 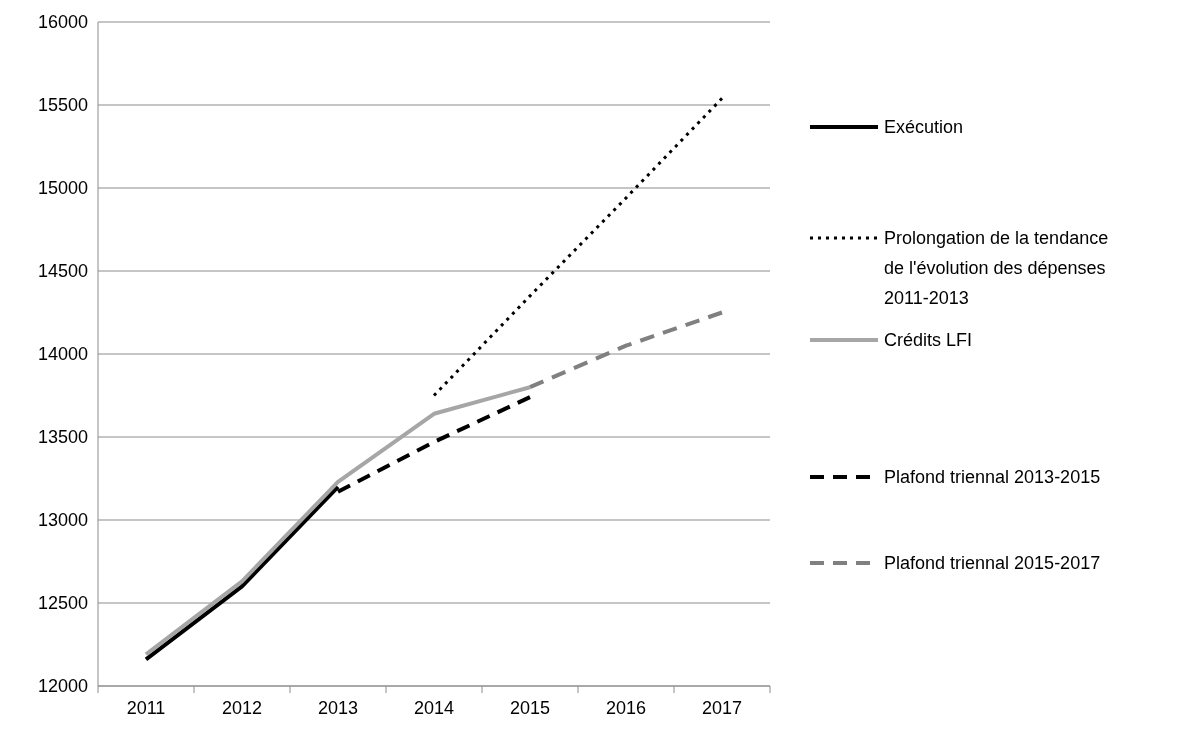 What do you see at coordinates (722, 708) in the screenshot?
I see `x-tick-label: 2017` at bounding box center [722, 708].